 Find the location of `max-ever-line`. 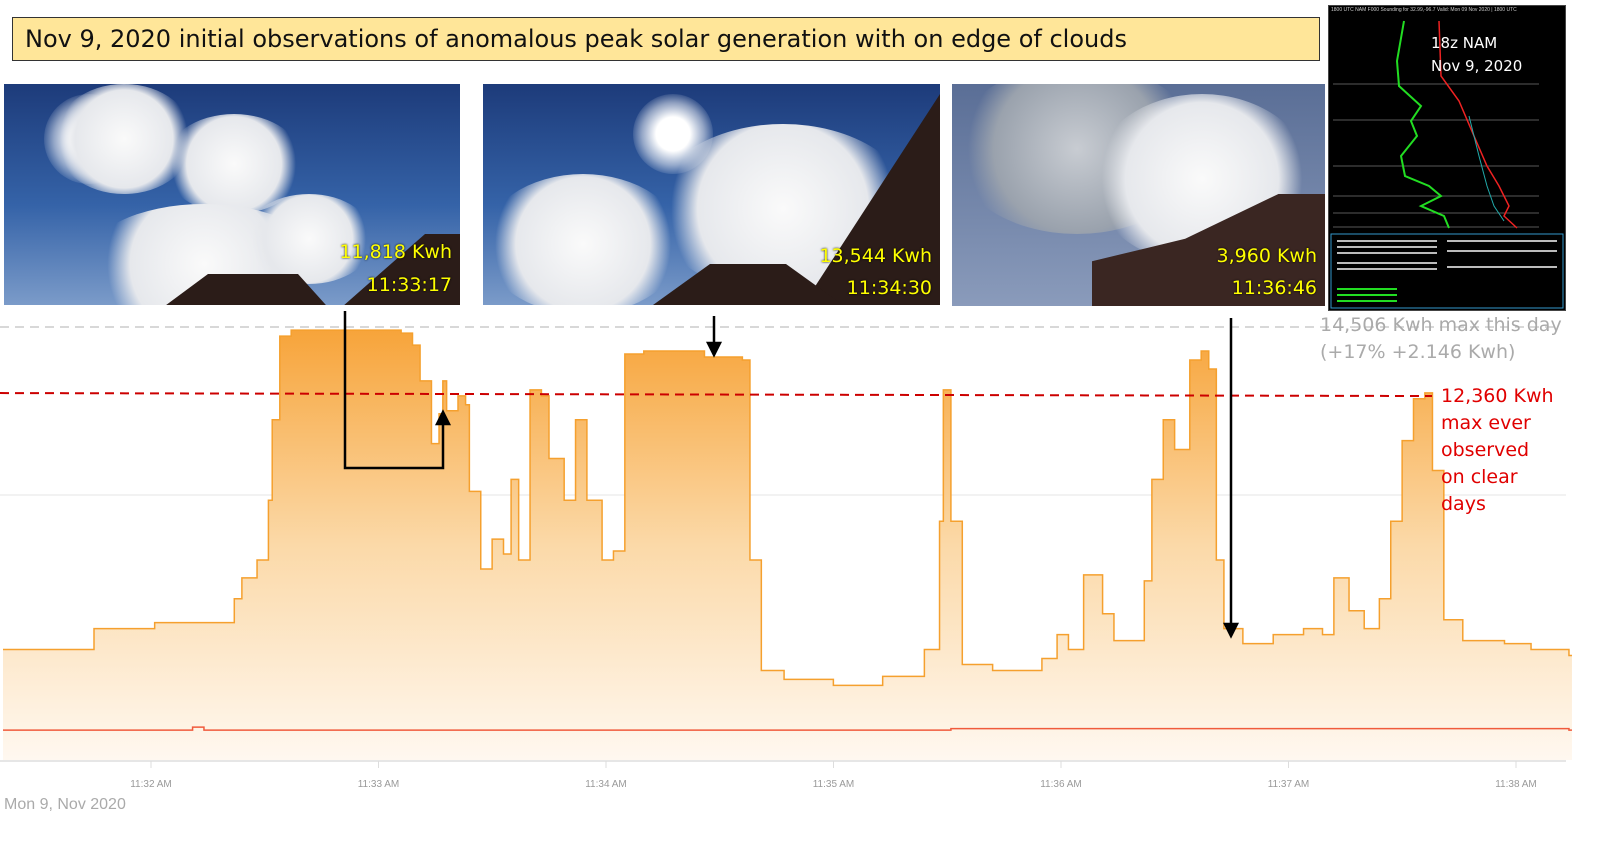

max-ever-line is located at coordinates (716, 395).